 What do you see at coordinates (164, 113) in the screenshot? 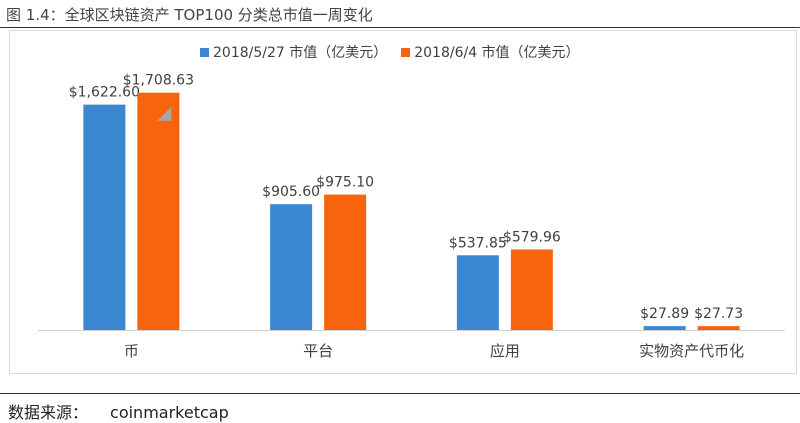
I see `resize-marker-icon` at bounding box center [164, 113].